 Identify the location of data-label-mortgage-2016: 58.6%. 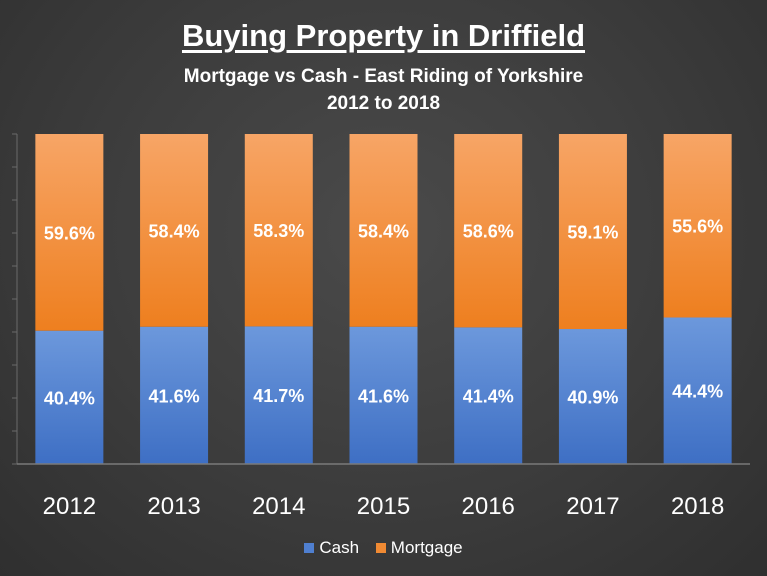
(488, 232).